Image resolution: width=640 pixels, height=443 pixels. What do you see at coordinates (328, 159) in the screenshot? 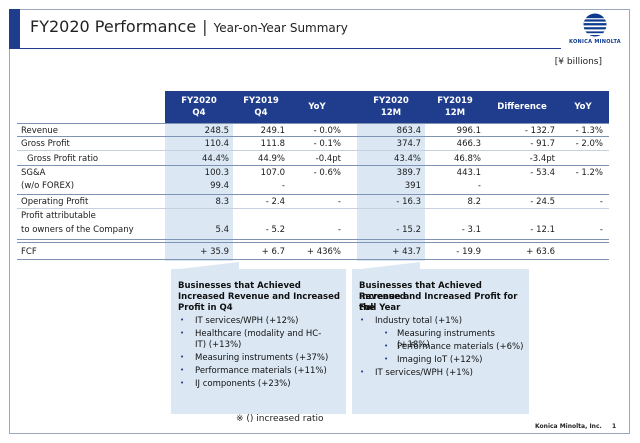
I see `table-cell: -0.4pt` at bounding box center [328, 159].